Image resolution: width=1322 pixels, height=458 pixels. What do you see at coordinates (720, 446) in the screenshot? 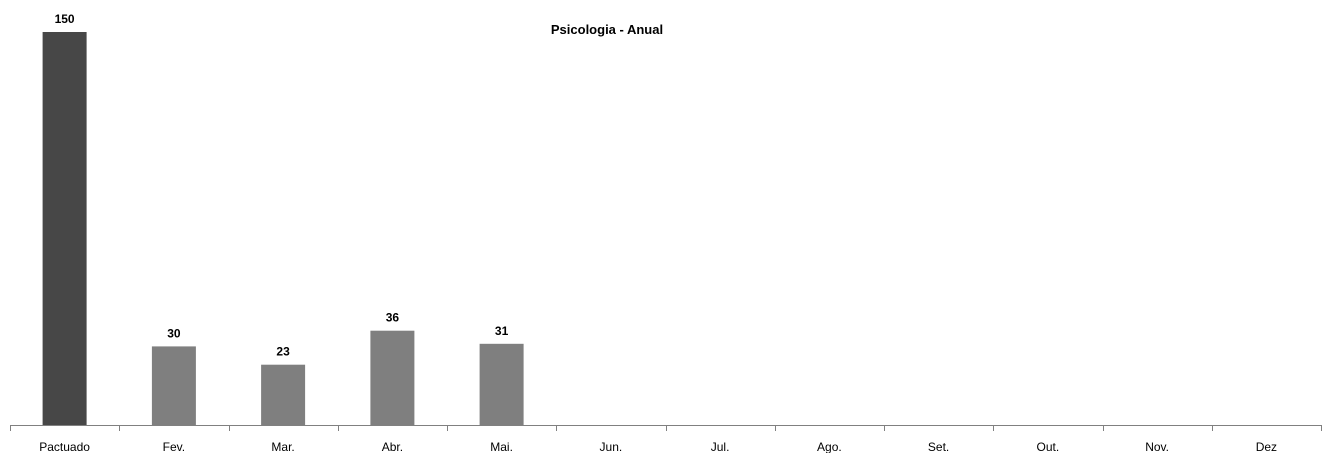
I see `x-tick-label: Jul.` at bounding box center [720, 446].